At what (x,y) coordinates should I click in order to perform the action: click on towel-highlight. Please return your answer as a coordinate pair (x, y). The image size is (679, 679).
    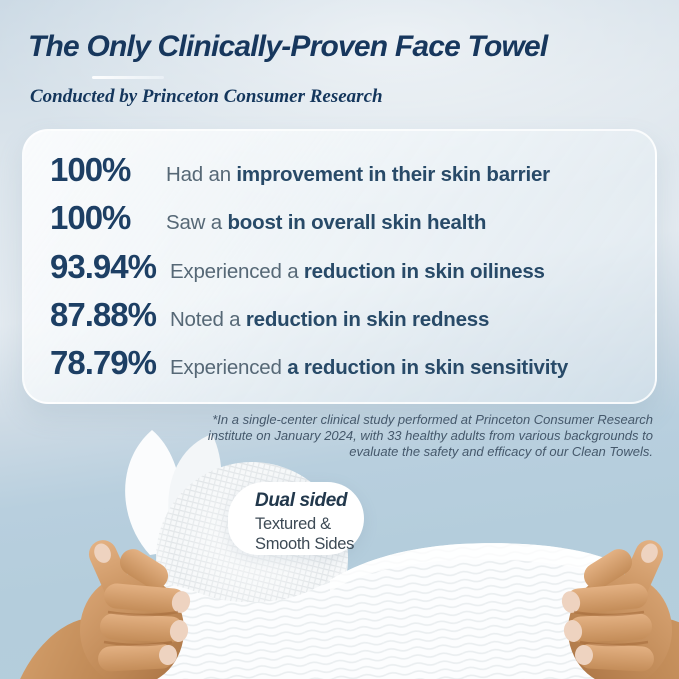
    Looking at the image, I should click on (467, 567).